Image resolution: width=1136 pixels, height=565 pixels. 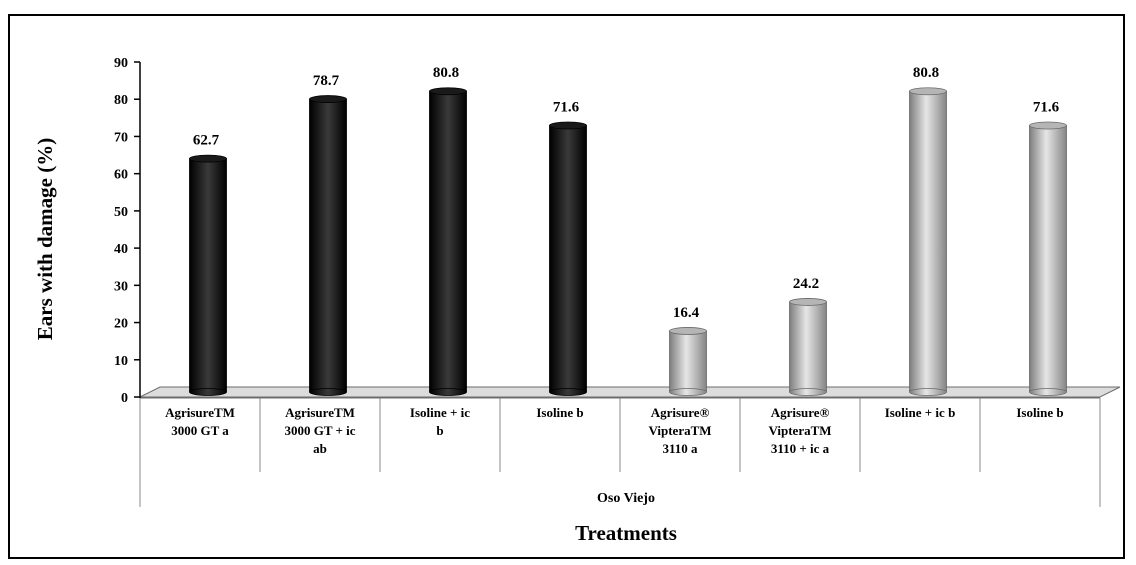 What do you see at coordinates (320, 448) in the screenshot?
I see `category-label-line: ab` at bounding box center [320, 448].